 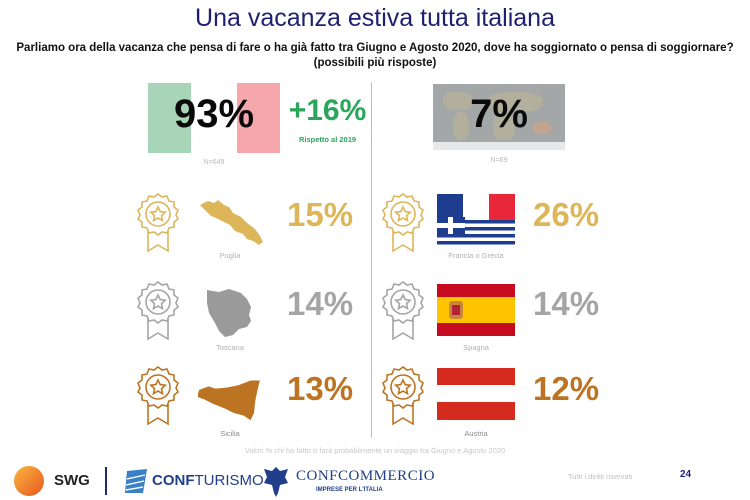 What do you see at coordinates (106, 481) in the screenshot?
I see `logo-separator` at bounding box center [106, 481].